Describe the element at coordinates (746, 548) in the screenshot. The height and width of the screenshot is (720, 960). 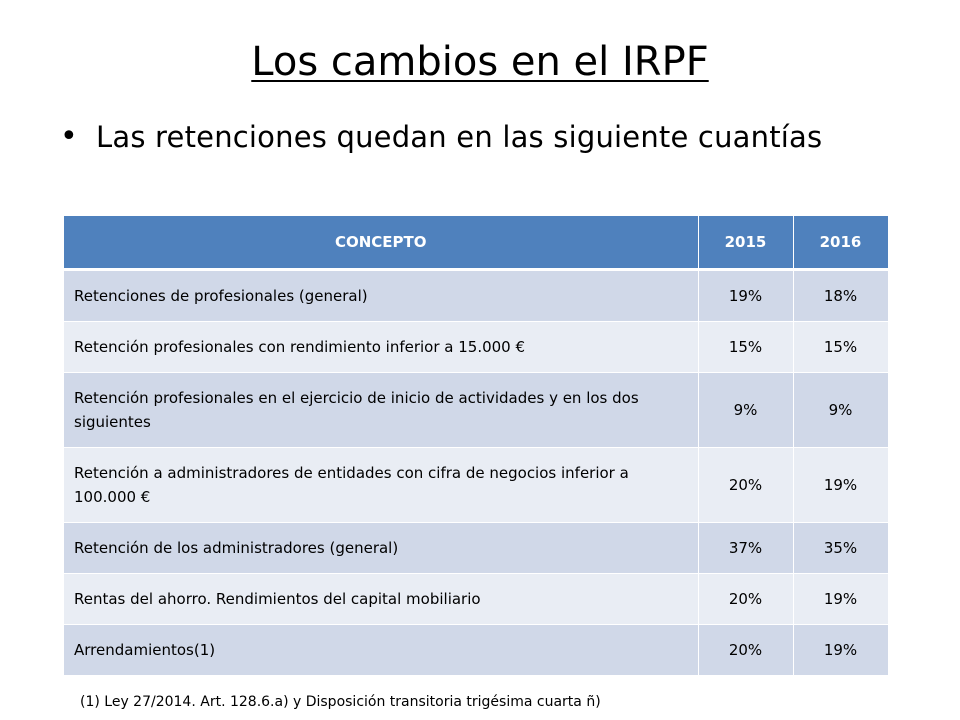
I see `value-2015-cell: 37%` at that location.